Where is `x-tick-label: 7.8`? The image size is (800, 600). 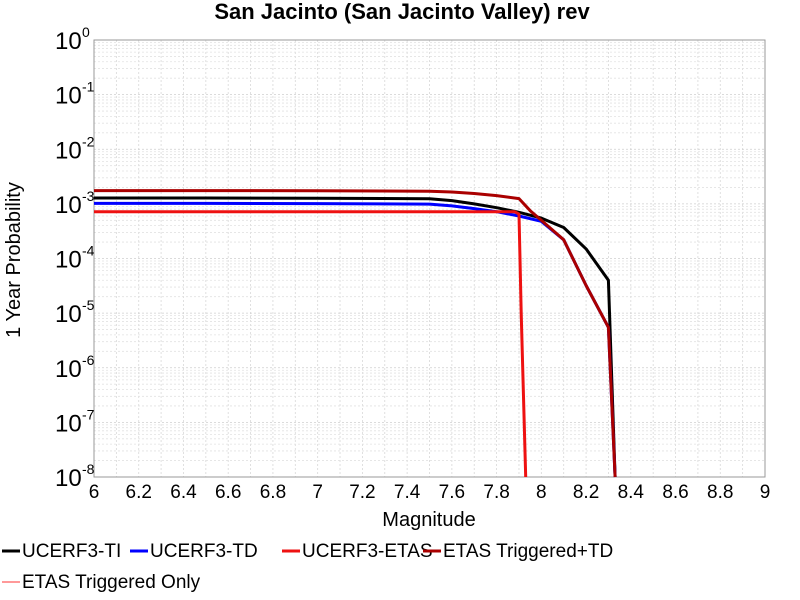
x-tick-label: 7.8 is located at coordinates (496, 492).